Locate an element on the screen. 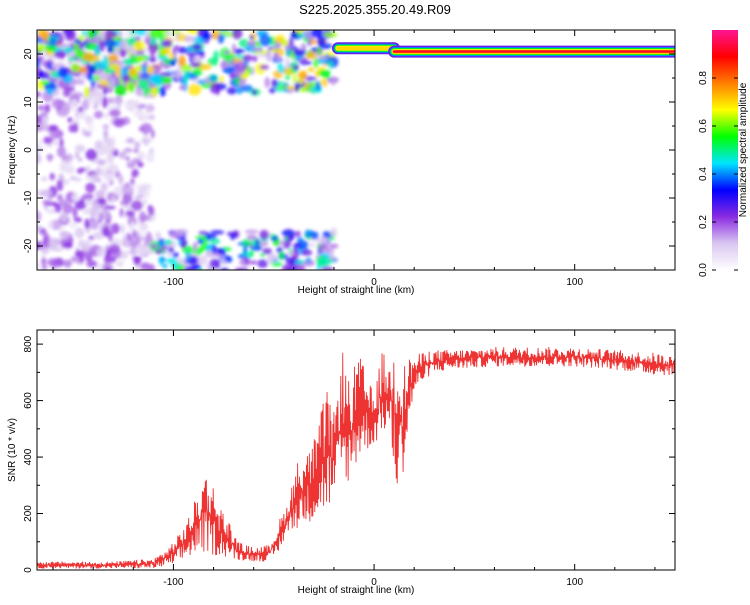 Image resolution: width=750 pixels, height=605 pixels. heatmap-x-label: Height of straight line (km) is located at coordinates (356, 290).